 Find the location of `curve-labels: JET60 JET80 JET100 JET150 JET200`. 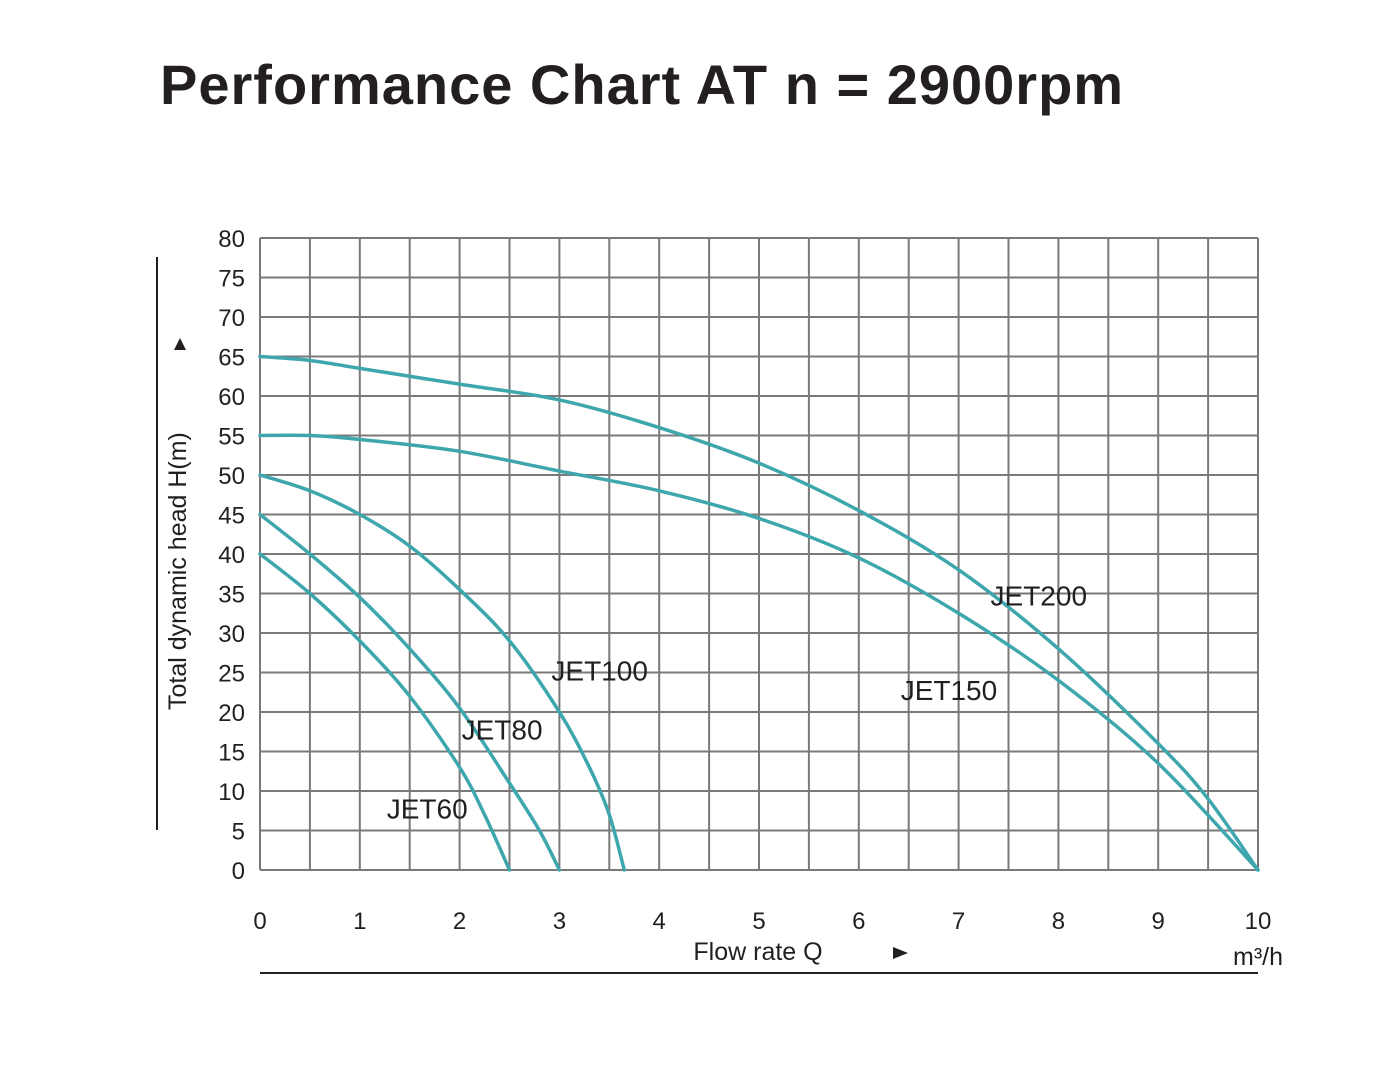

curve-labels: JET60 JET80 JET100 JET150 JET200 is located at coordinates (737, 702).